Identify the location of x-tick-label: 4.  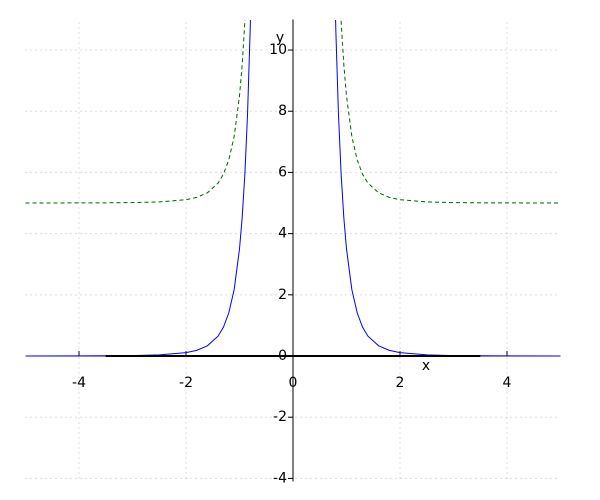
(507, 383).